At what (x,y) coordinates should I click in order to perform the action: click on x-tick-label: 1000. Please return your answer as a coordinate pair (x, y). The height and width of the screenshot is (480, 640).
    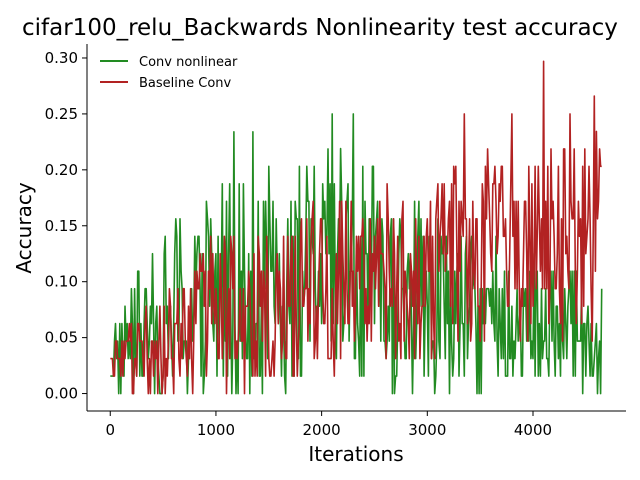
    Looking at the image, I should click on (216, 430).